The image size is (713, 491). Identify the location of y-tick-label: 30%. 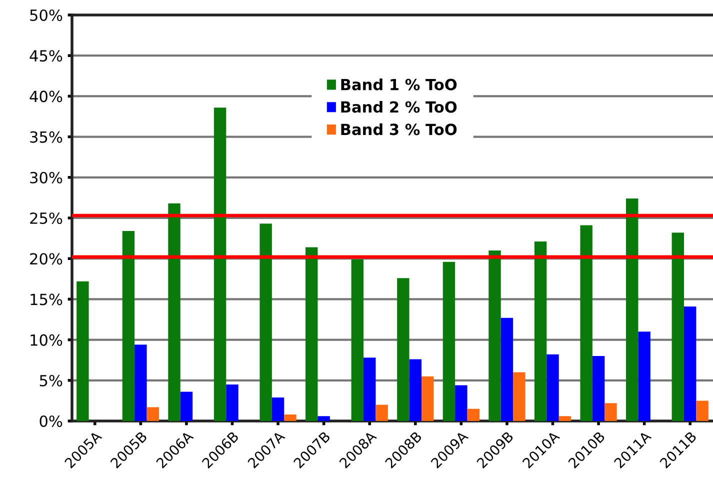
(46, 178).